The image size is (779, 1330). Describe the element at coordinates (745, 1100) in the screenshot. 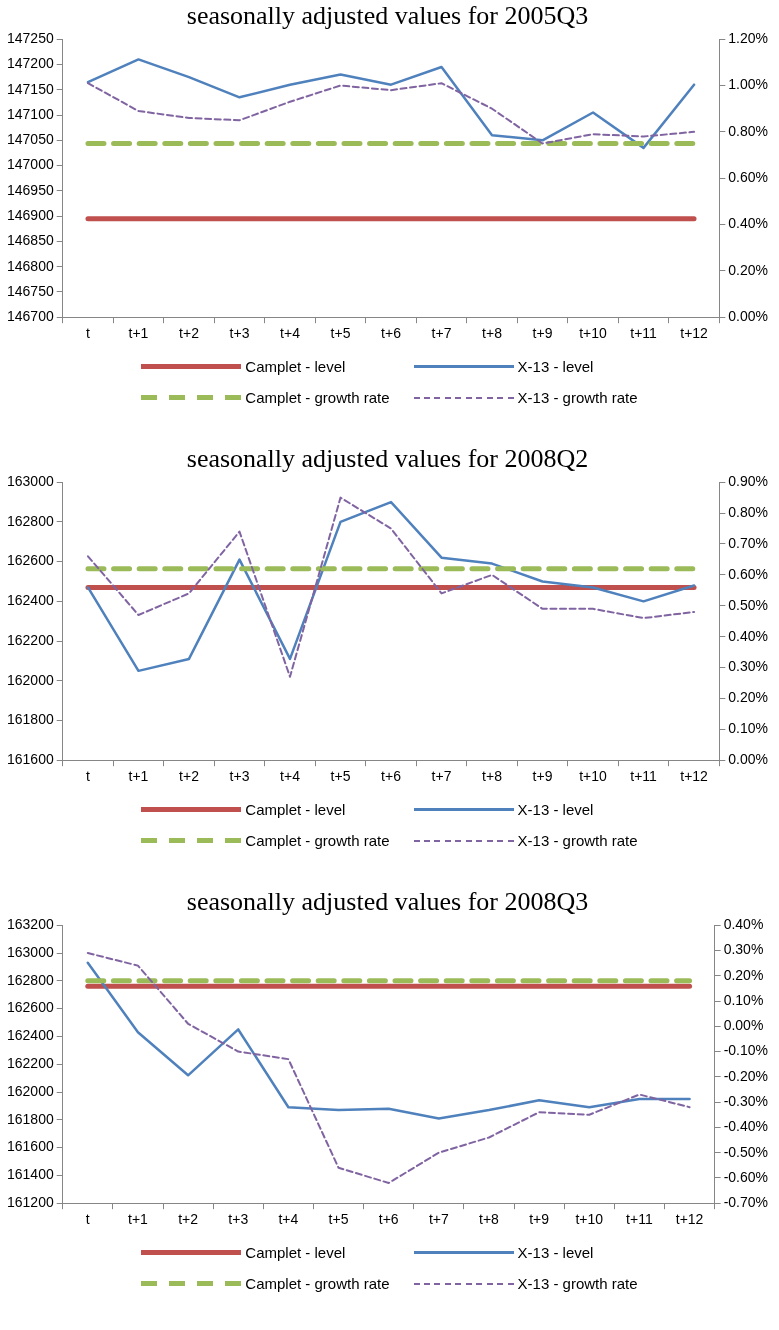

I see `y2-tick-label: -0.30%` at that location.